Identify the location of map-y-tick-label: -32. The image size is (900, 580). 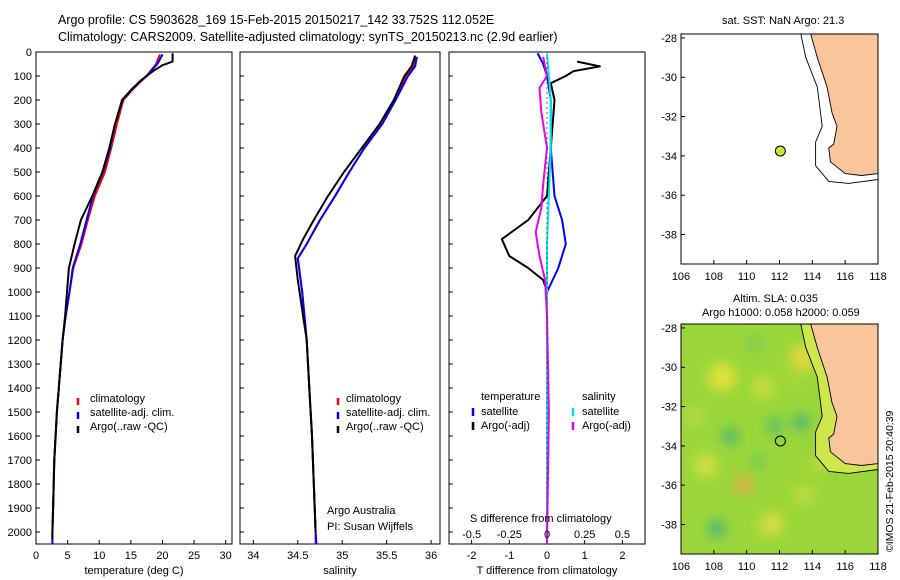
(669, 118).